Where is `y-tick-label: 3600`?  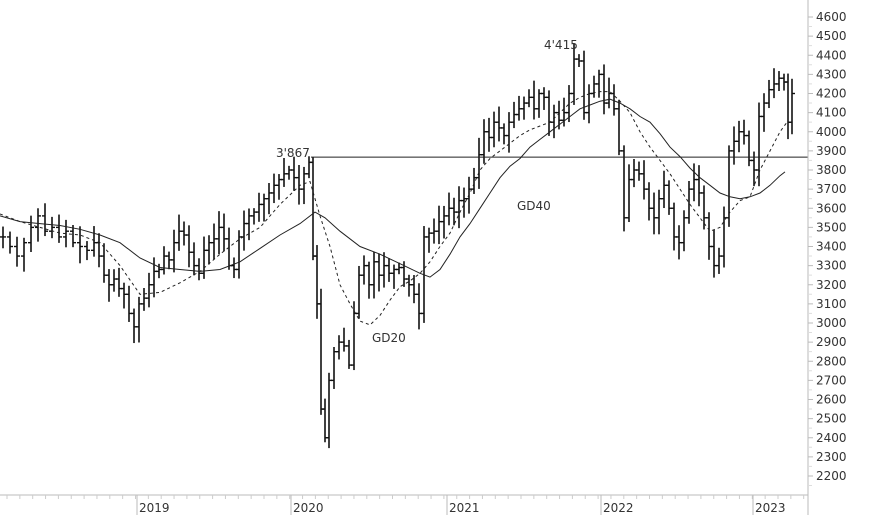
y-tick-label: 3600 is located at coordinates (831, 208).